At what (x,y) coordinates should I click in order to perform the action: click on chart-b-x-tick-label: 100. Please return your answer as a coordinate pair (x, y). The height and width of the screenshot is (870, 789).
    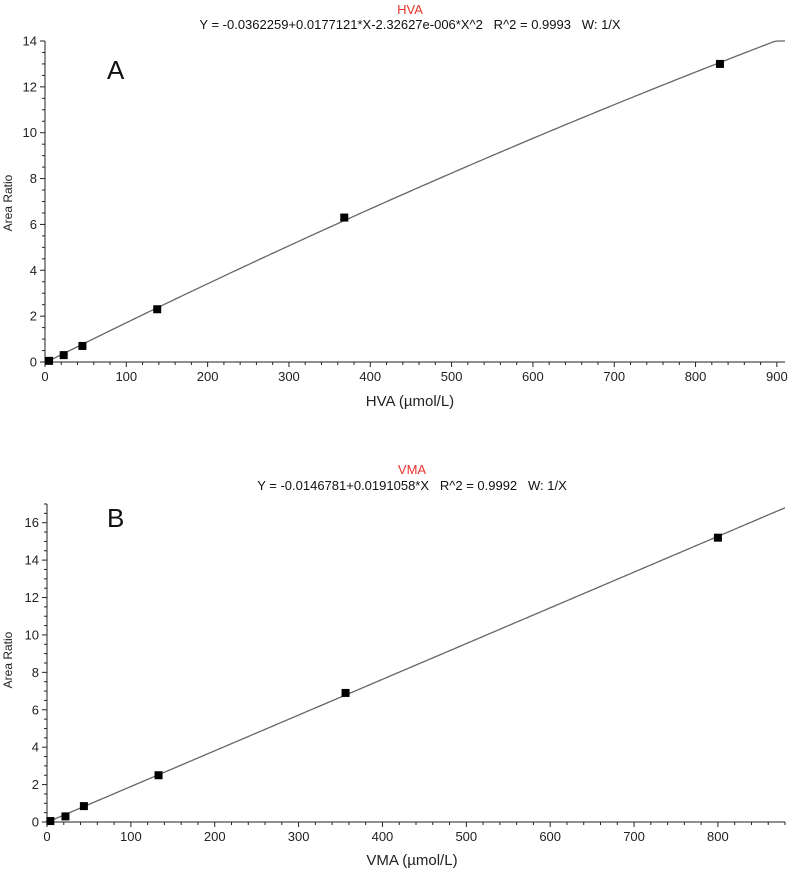
    Looking at the image, I should click on (131, 836).